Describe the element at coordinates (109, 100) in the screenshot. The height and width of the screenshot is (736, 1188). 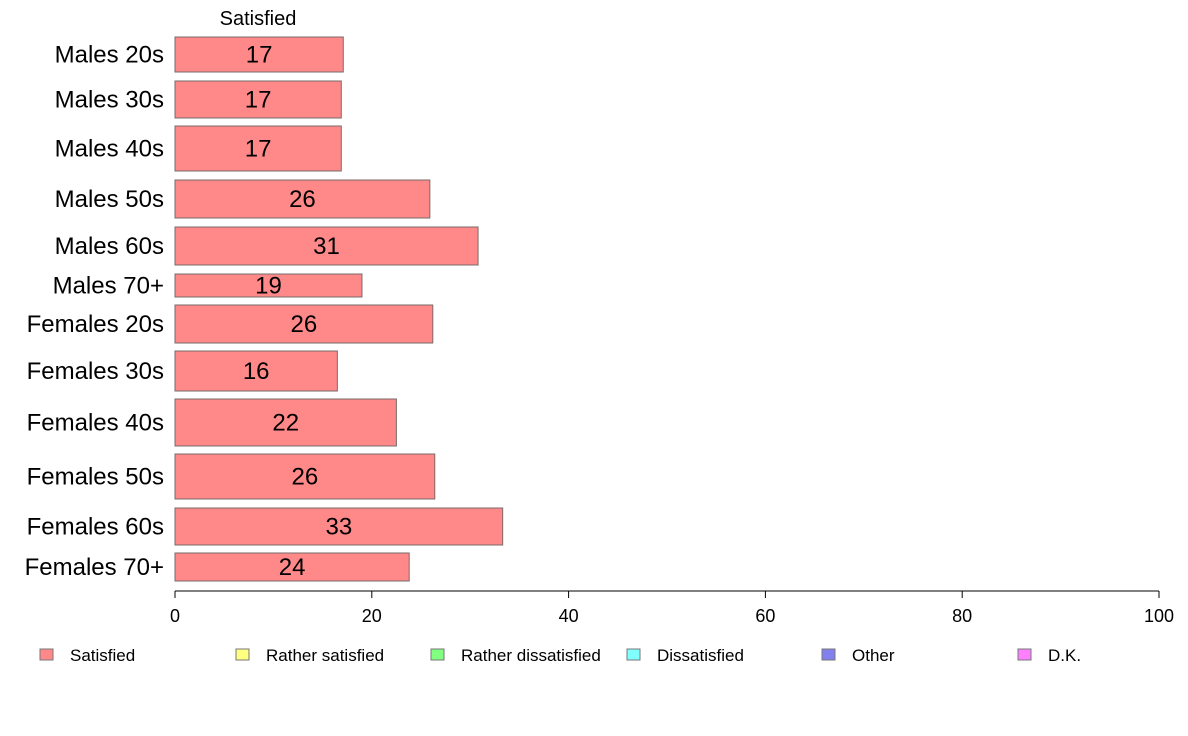
I see `category-label-1: Males 30s` at that location.